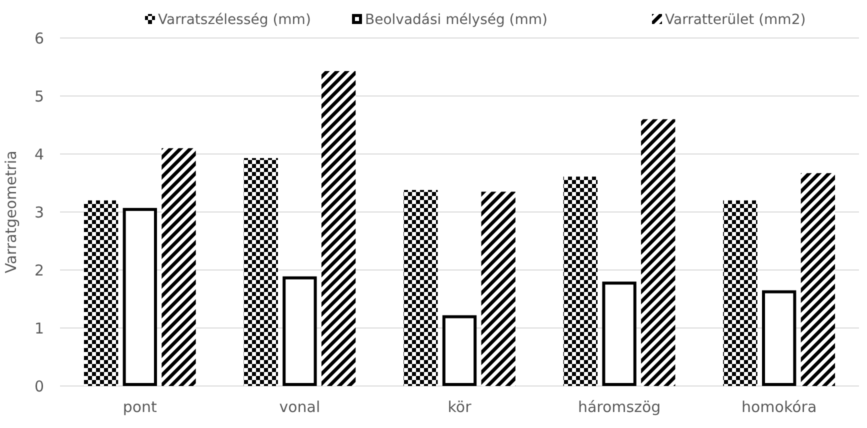 This screenshot has height=428, width=867. I want to click on y-tick-label: 2, so click(39, 270).